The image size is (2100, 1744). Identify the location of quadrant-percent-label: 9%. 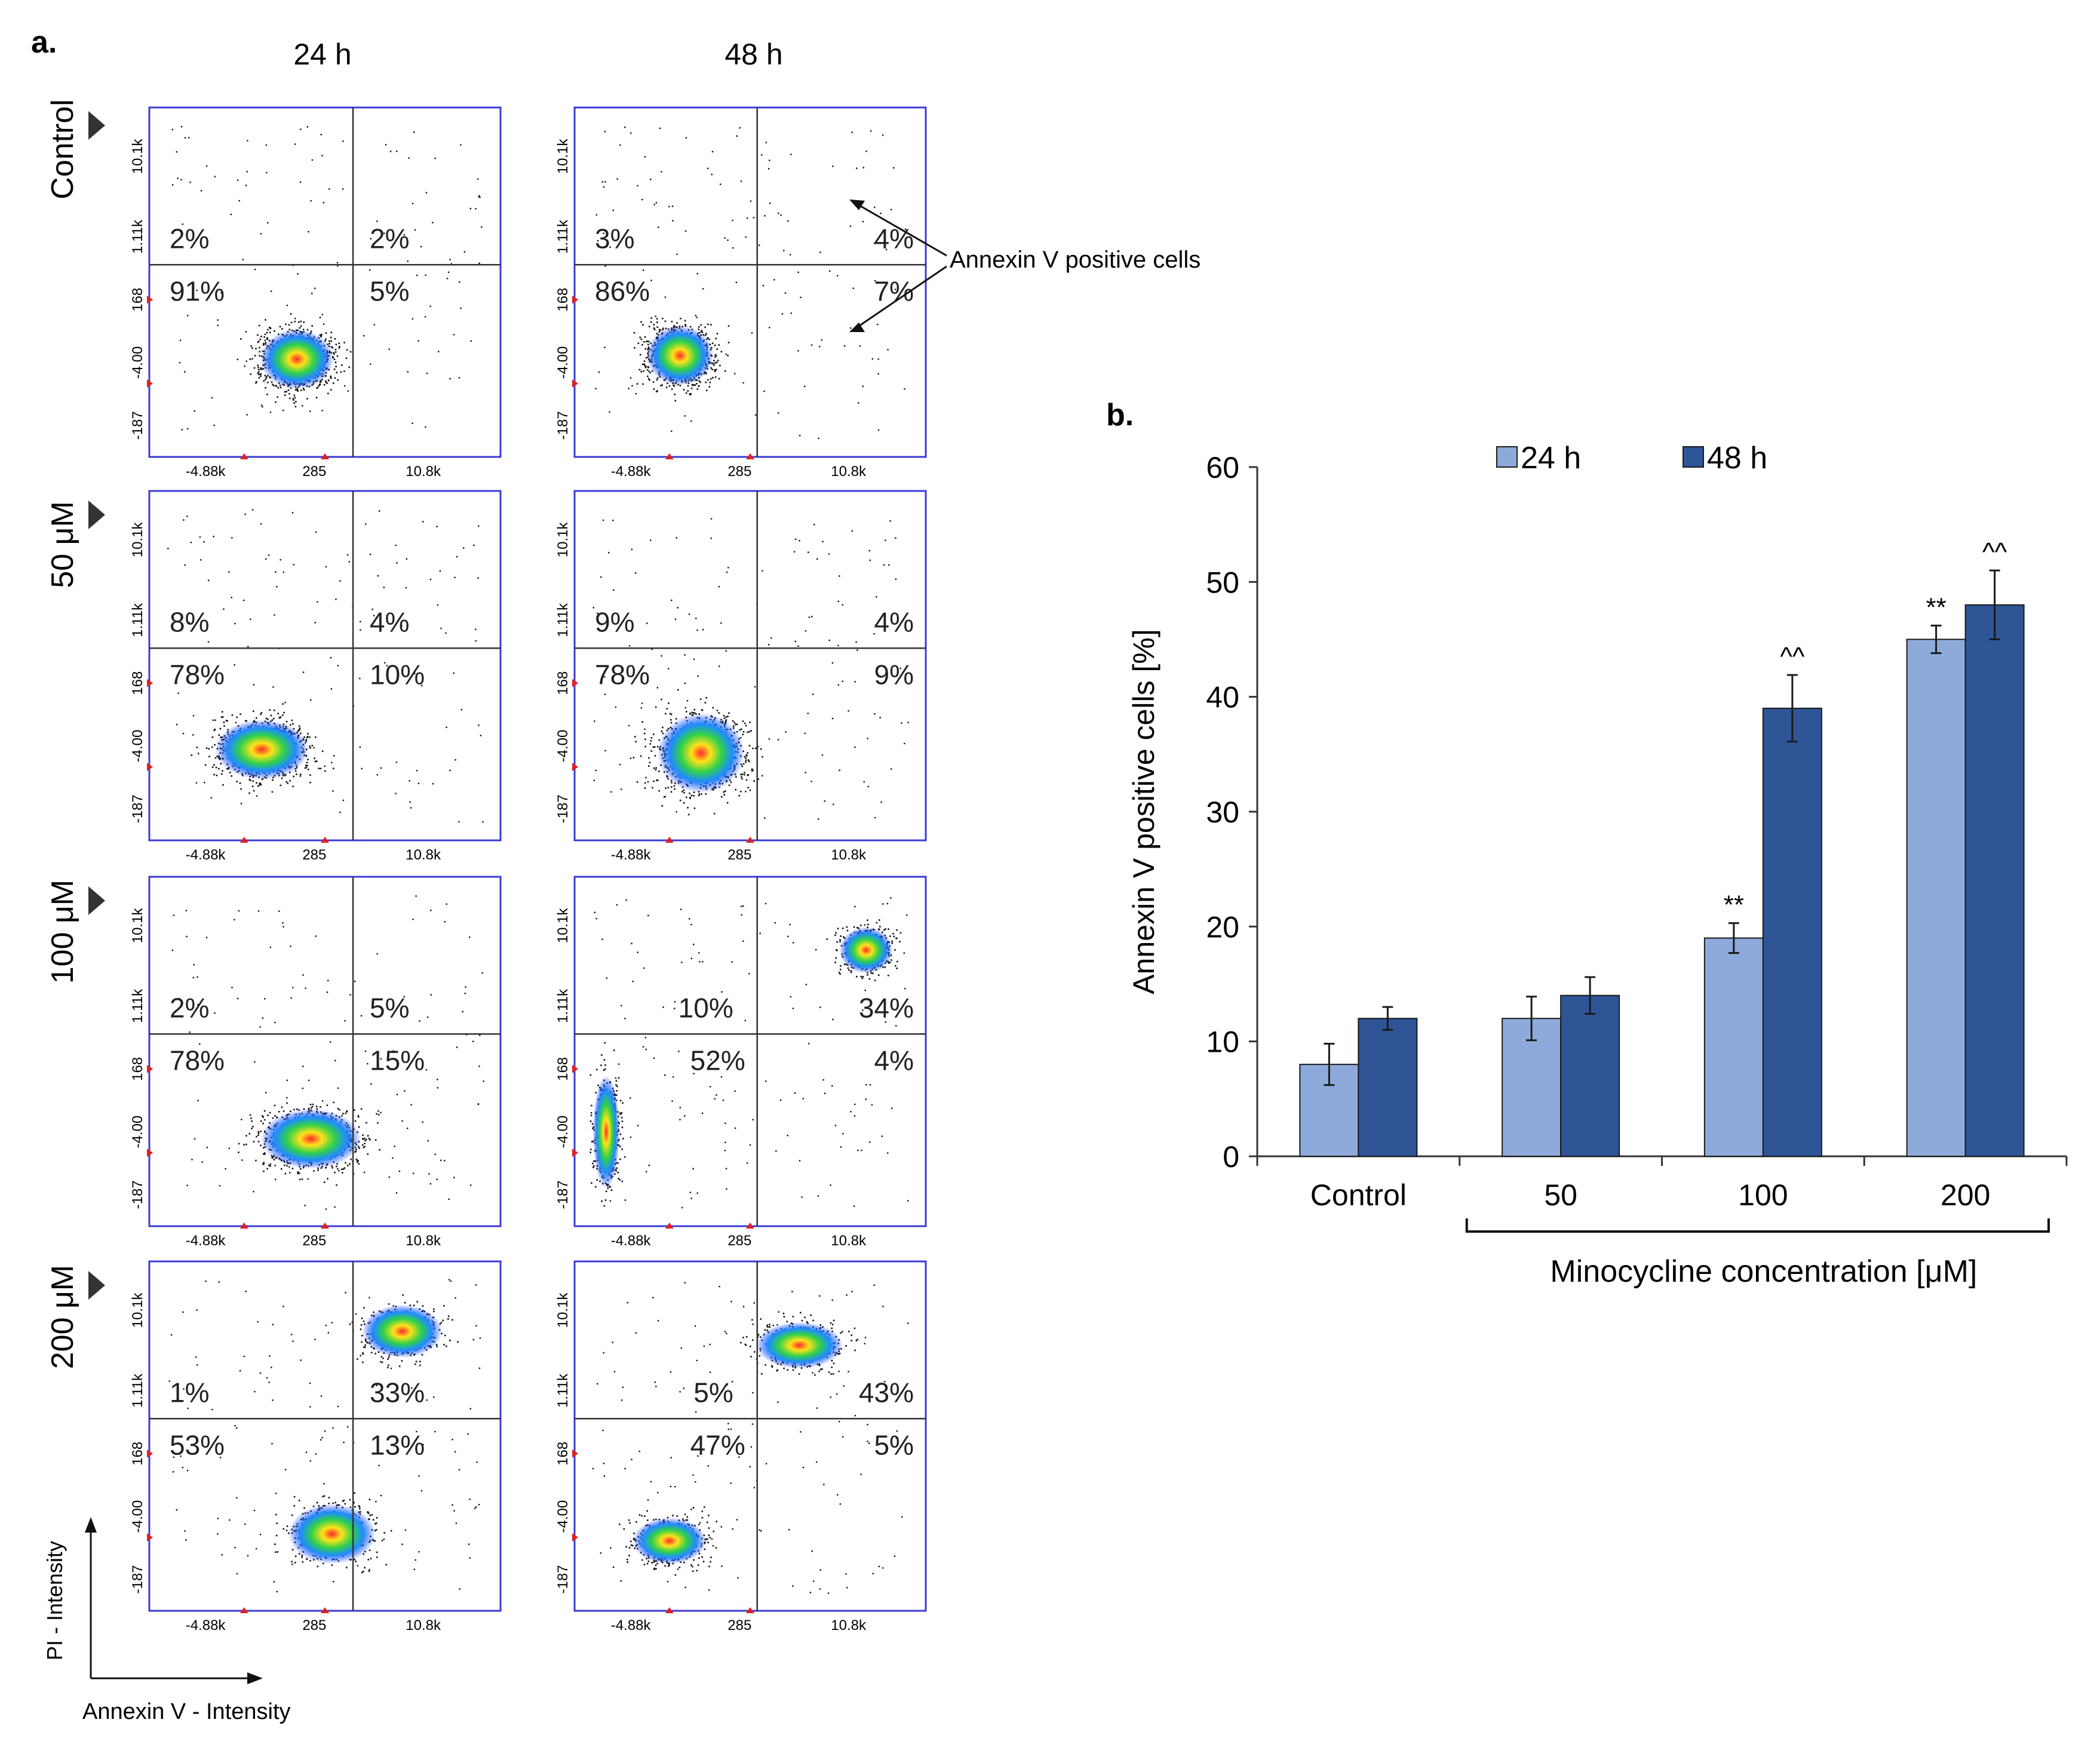
(614, 622).